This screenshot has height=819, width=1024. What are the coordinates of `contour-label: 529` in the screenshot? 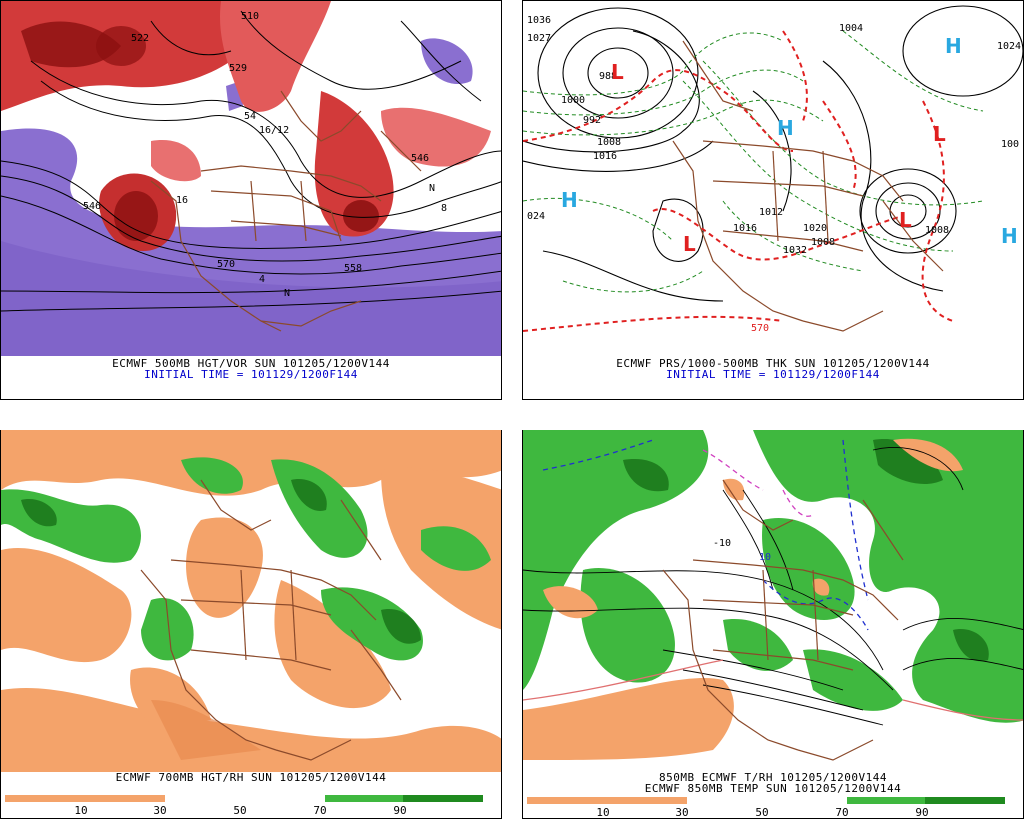 It's located at (238, 68).